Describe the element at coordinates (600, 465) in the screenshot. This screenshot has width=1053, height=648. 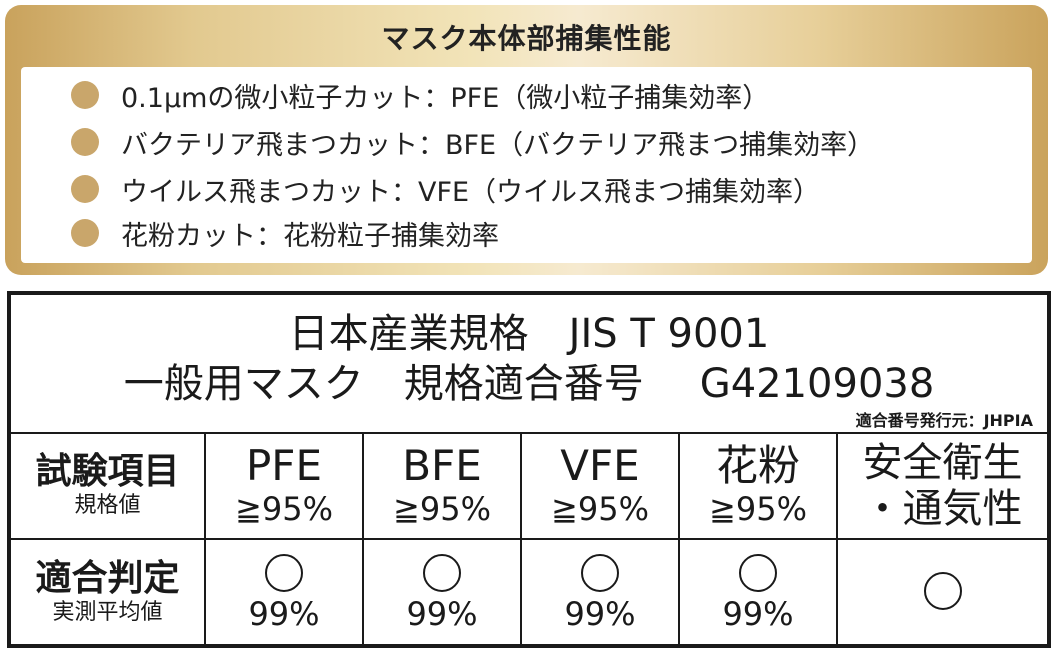
I see `column-name: VFE` at that location.